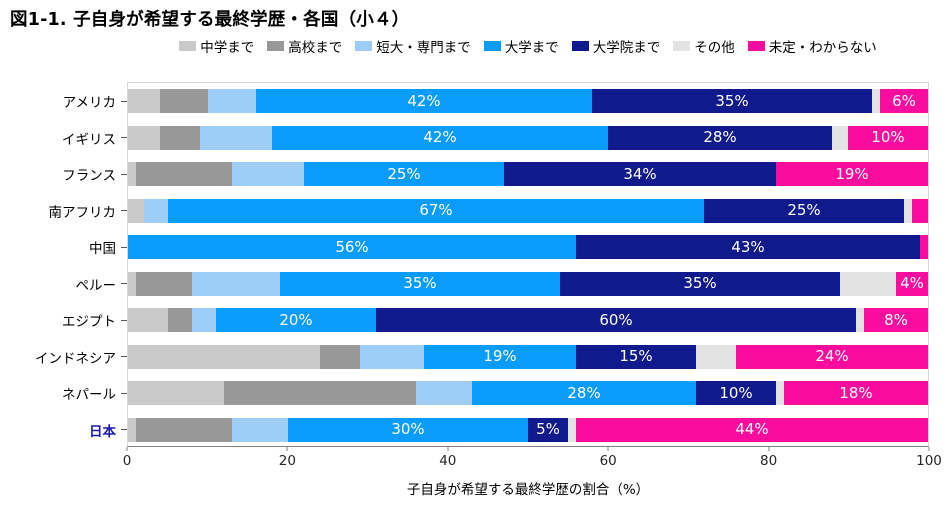 The width and height of the screenshot is (950, 505). I want to click on legend-label: 高校まで, so click(315, 48).